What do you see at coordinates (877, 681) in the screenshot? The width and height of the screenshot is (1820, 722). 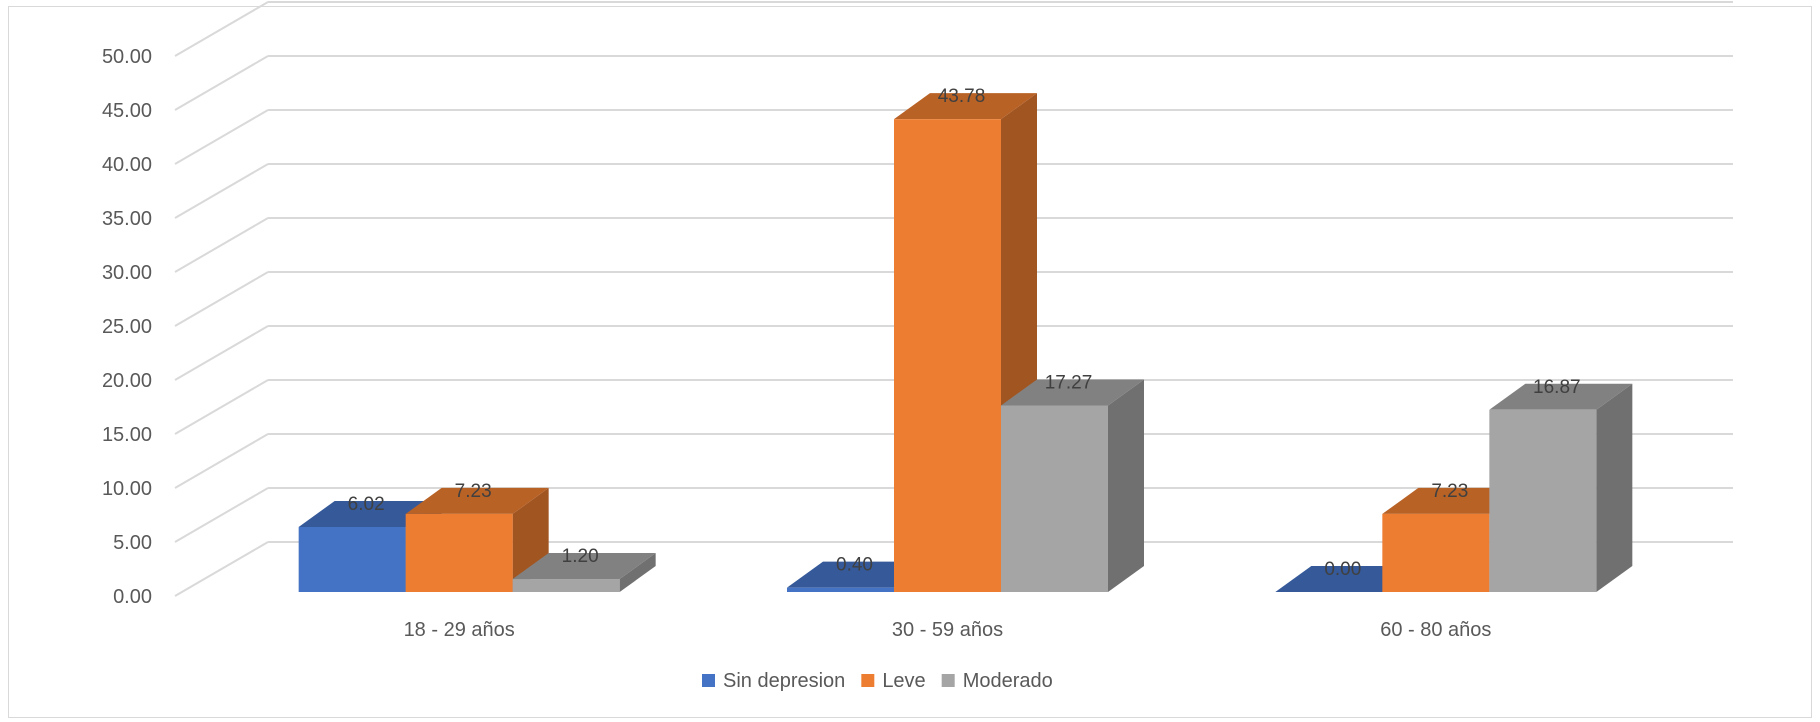 I see `legend: Sin depresion Leve Moderado` at bounding box center [877, 681].